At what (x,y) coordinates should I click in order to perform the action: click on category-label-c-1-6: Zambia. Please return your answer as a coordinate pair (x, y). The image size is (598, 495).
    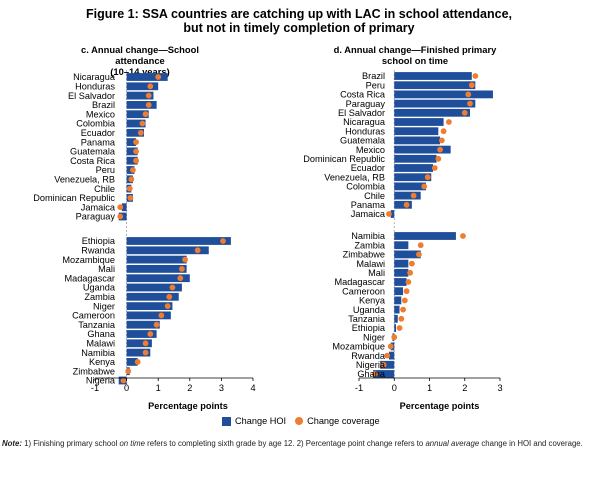
    Looking at the image, I should click on (100, 297).